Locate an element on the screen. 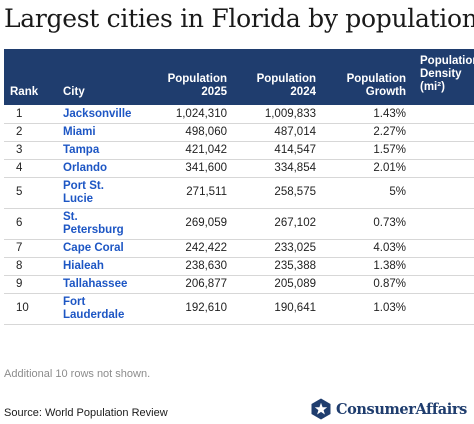  city-name-line2: Lauderdale is located at coordinates (94, 314).